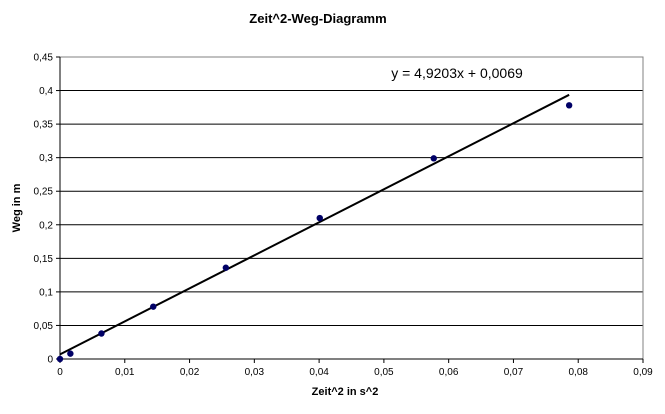  What do you see at coordinates (578, 372) in the screenshot?
I see `x-tick-label: 0,08` at bounding box center [578, 372].